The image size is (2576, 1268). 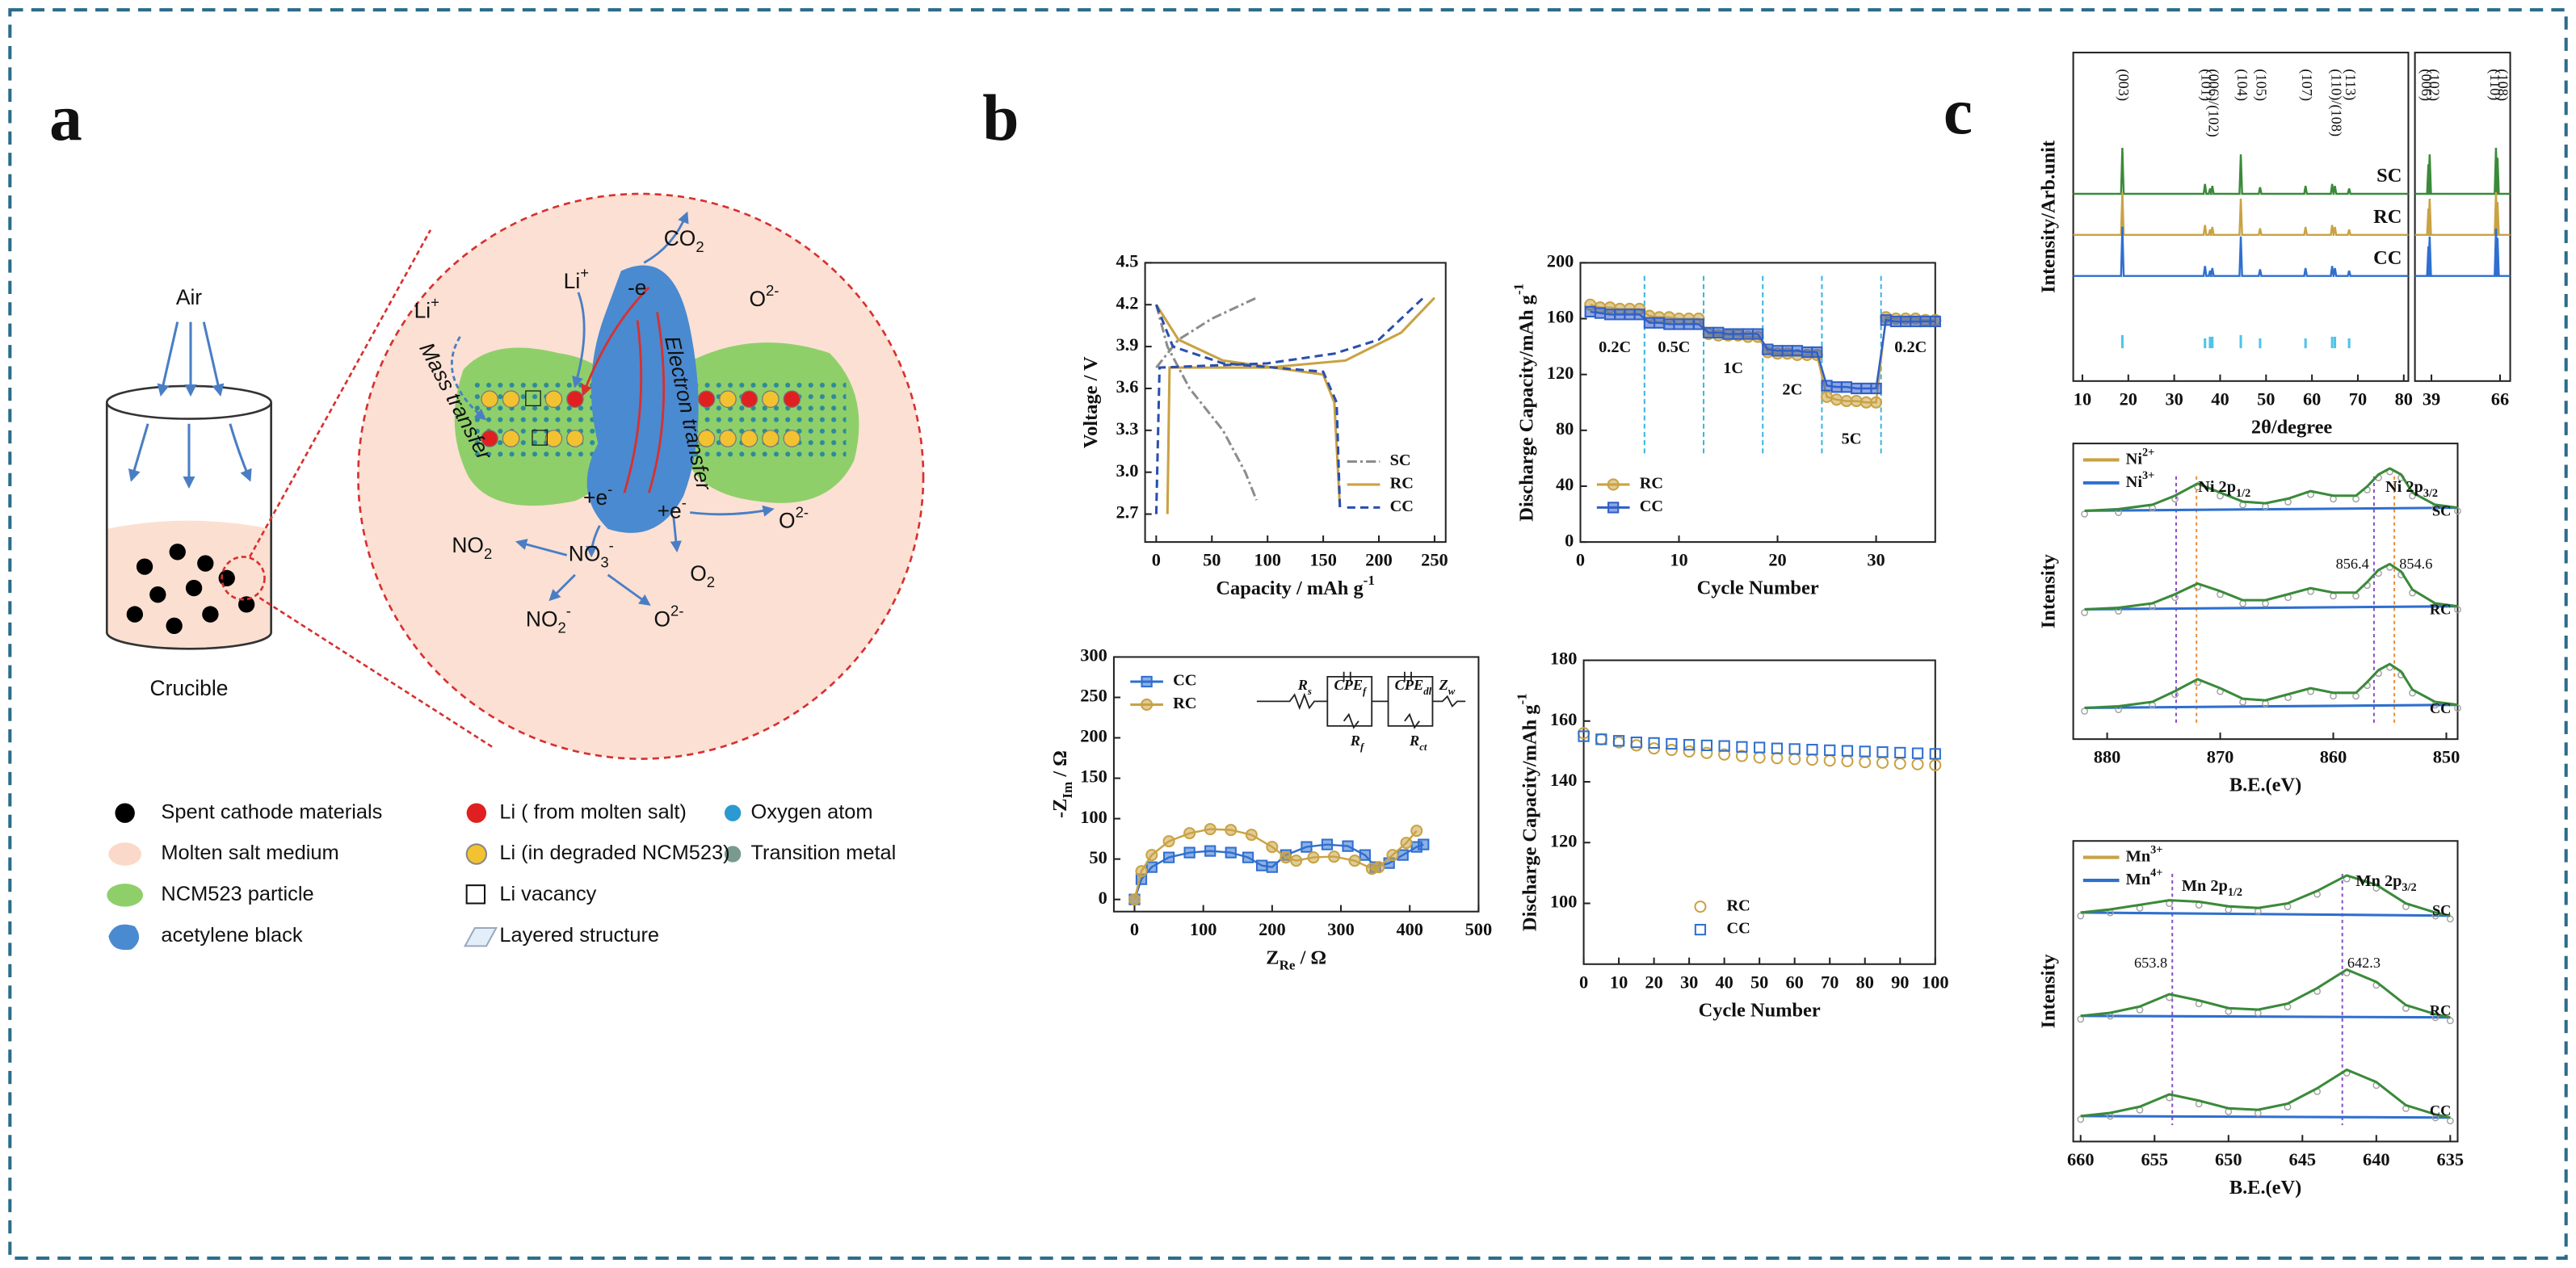 What do you see at coordinates (2228, 1159) in the screenshot?
I see `x-tick-label: 650` at bounding box center [2228, 1159].